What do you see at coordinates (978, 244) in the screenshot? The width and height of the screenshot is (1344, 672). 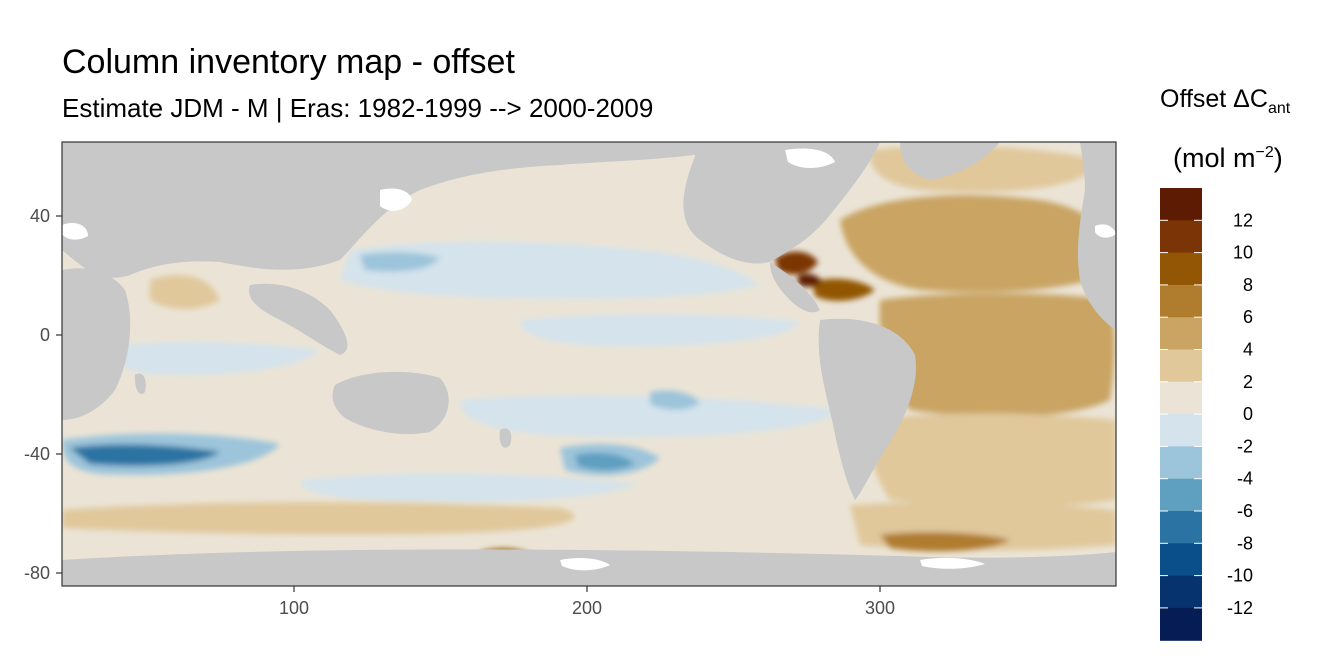 I see `north-atlantic` at bounding box center [978, 244].